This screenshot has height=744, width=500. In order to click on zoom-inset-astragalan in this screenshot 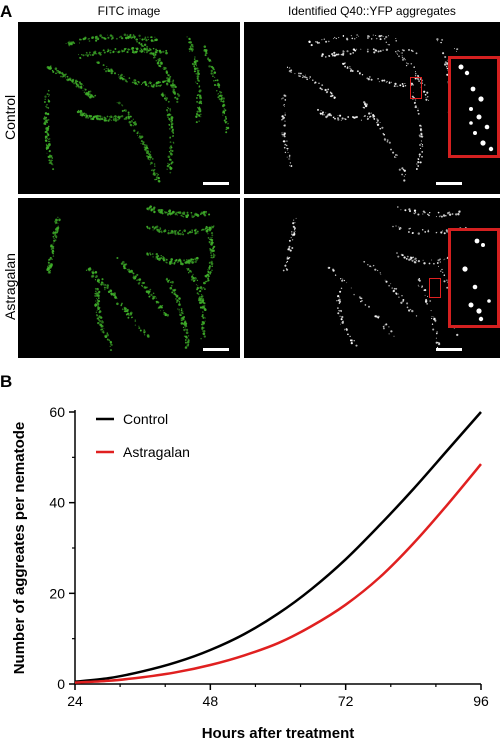, I will do `click(474, 278)`.